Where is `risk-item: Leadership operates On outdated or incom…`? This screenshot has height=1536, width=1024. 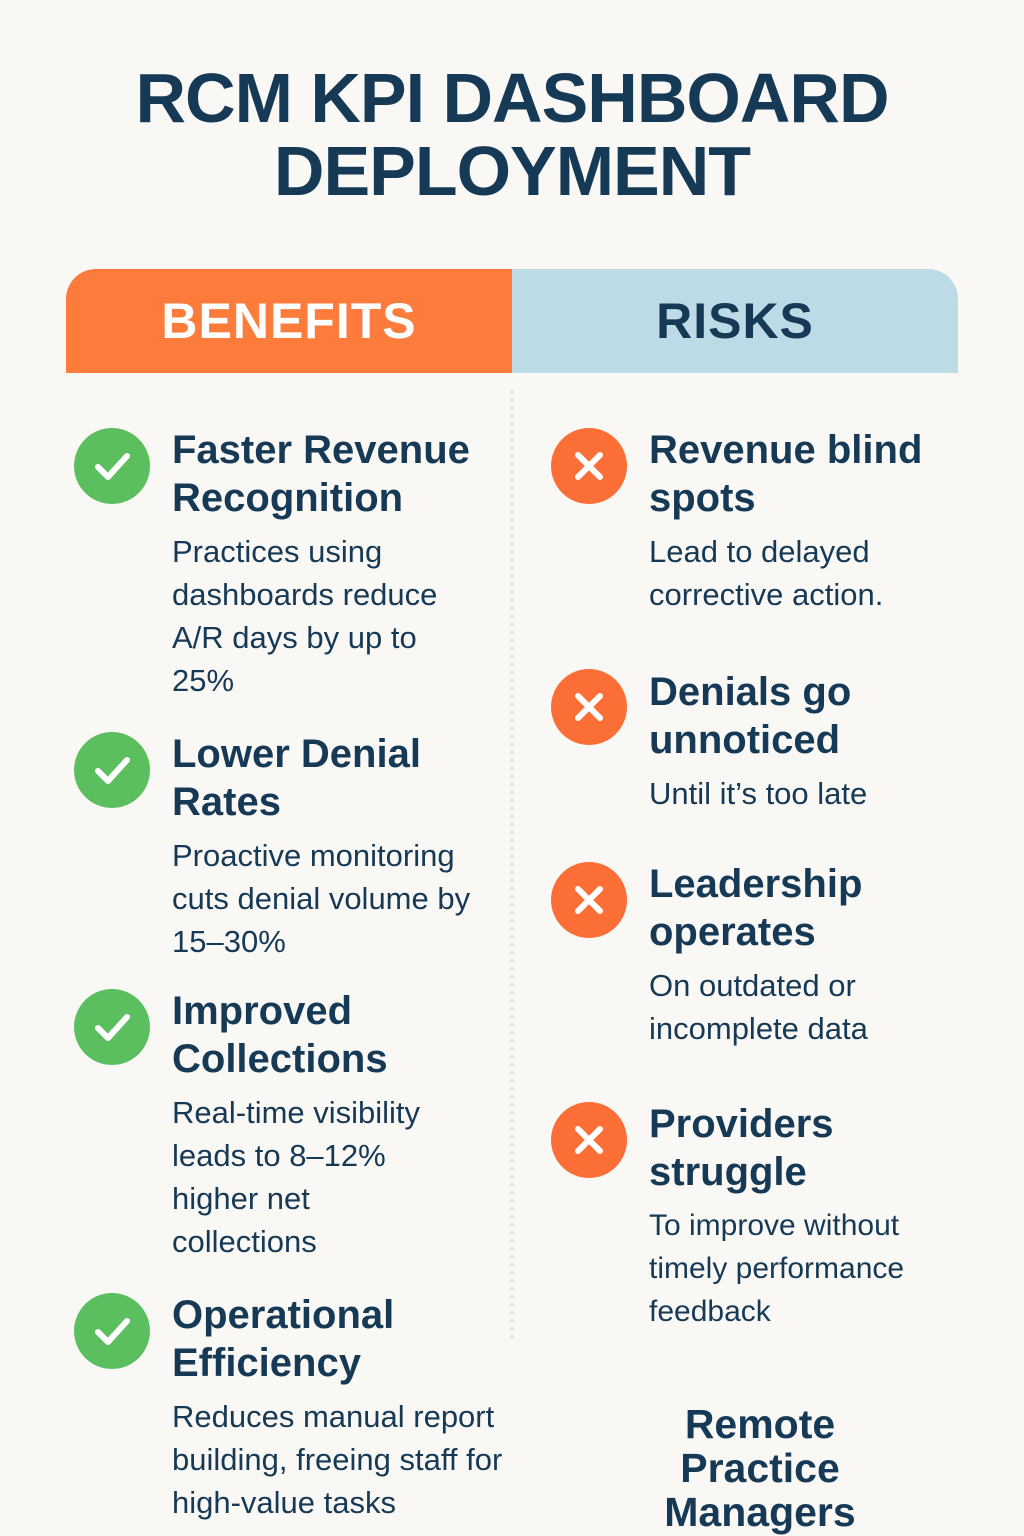 risk-item: Leadership operates On outdated or incom… is located at coordinates (794, 955).